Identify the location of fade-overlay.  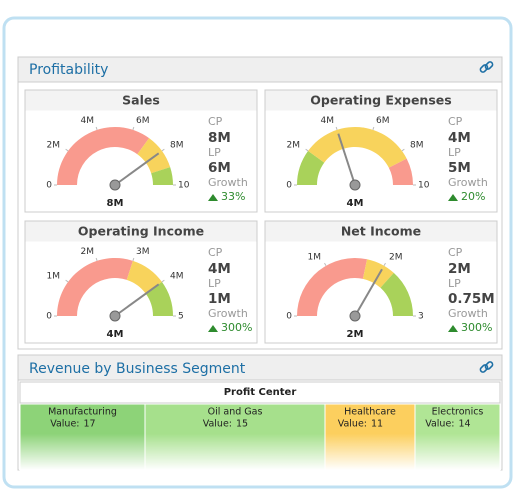
(260, 437).